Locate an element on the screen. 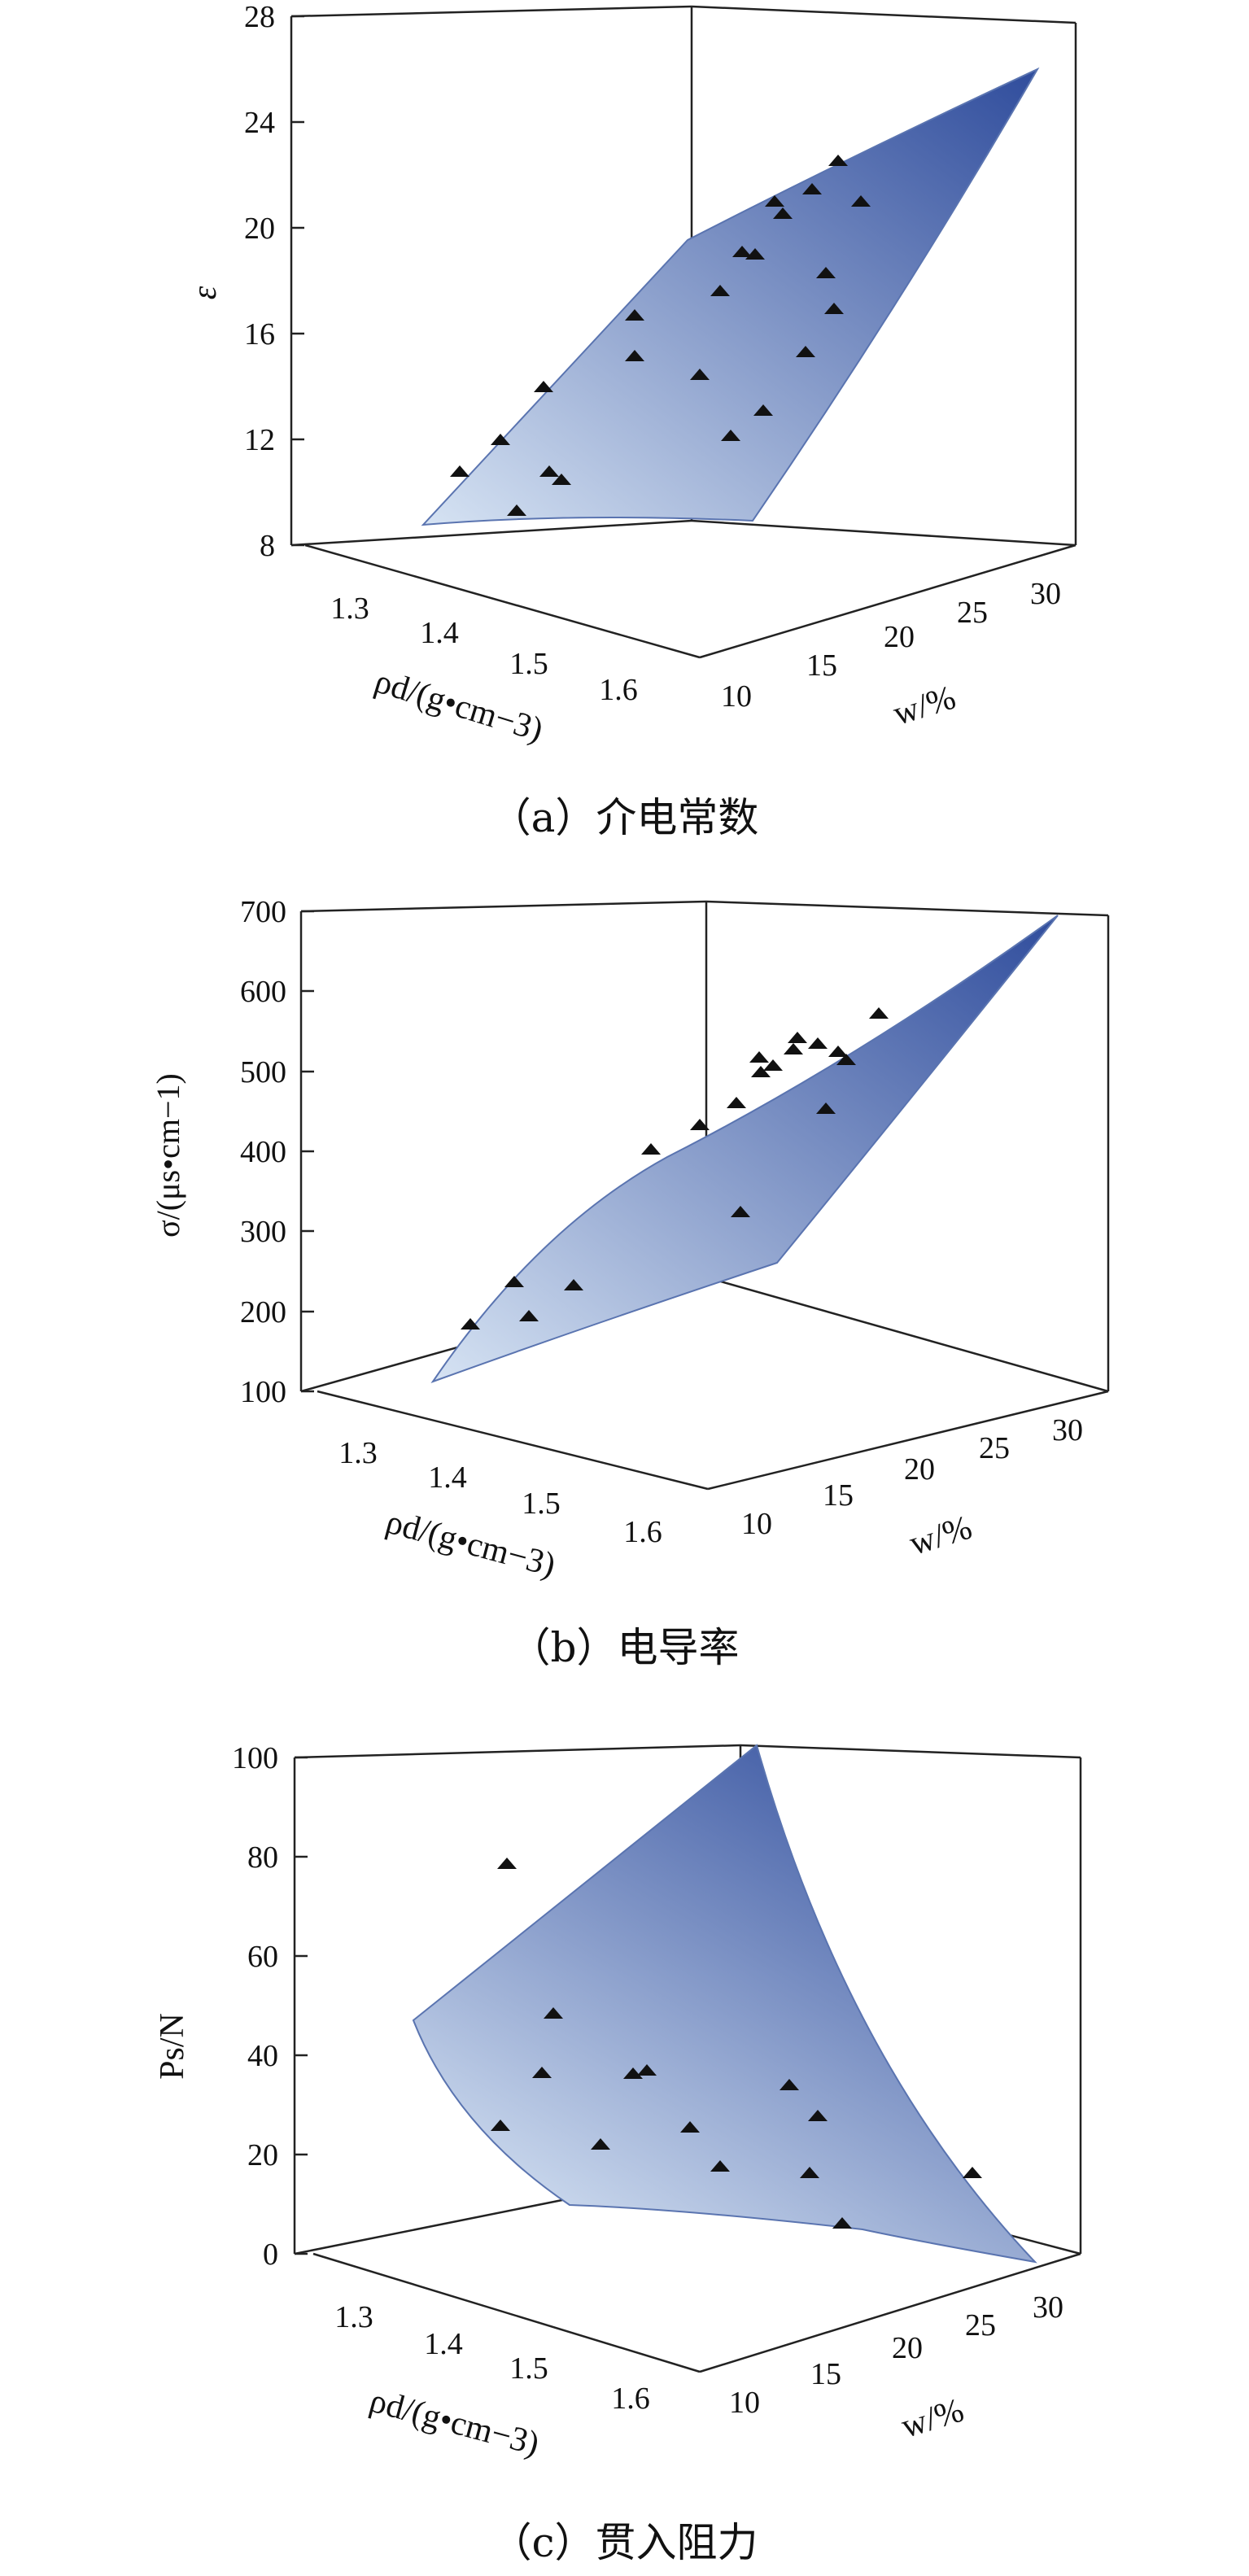 This screenshot has height=2576, width=1249. chart-b-ztick-label: 200 is located at coordinates (263, 1312).